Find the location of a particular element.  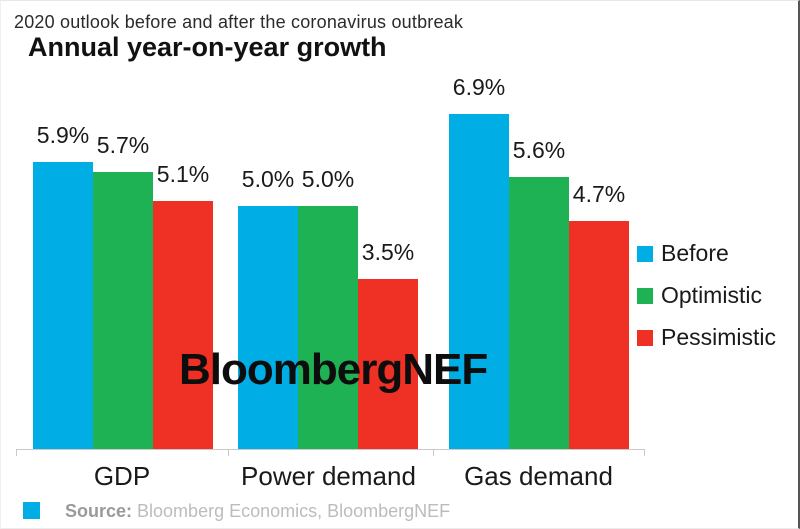

source-footer: Source: Bloomberg Economics, BloombergNEF is located at coordinates (399, 513).